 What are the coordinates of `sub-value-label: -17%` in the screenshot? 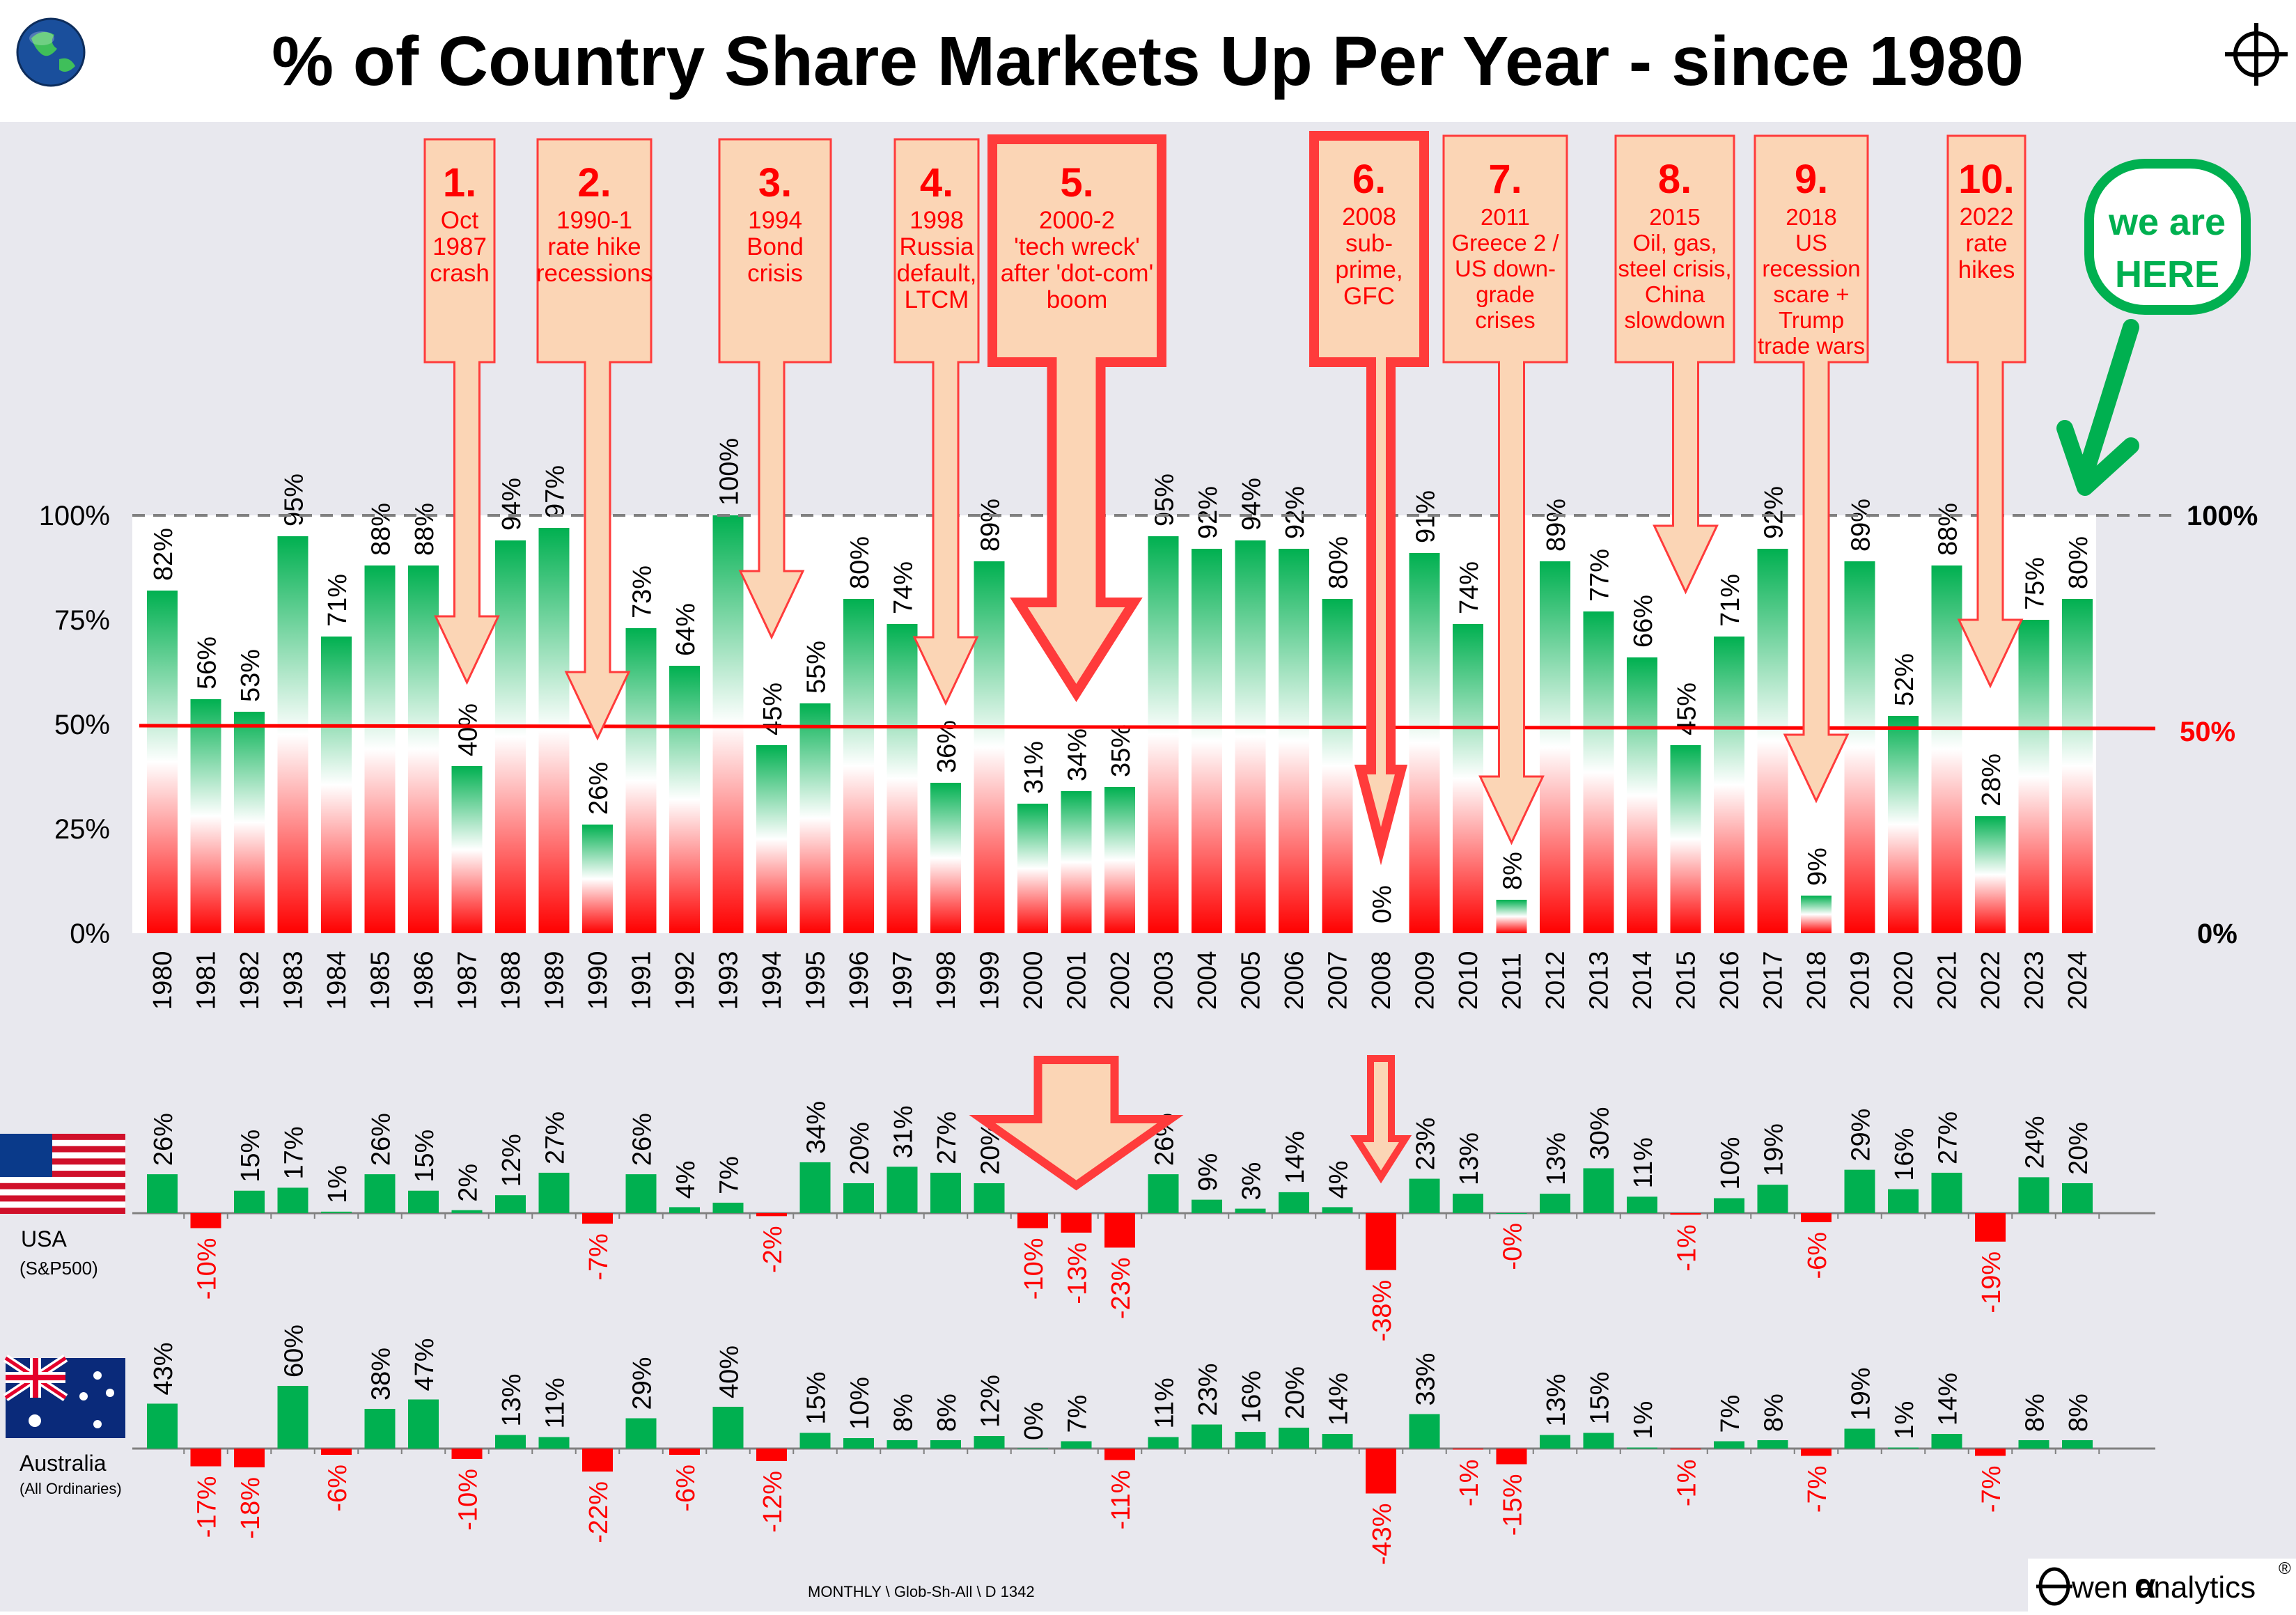 It's located at (207, 1507).